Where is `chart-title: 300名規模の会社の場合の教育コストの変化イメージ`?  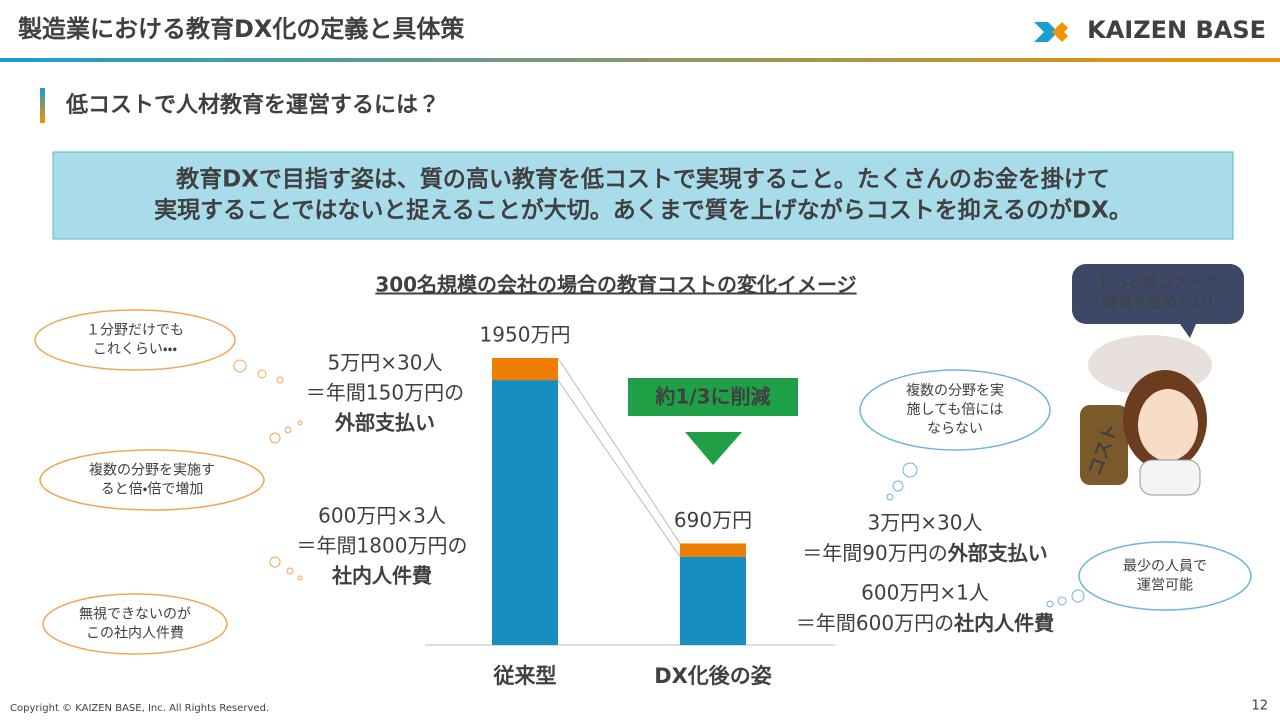 chart-title: 300名規模の会社の場合の教育コストの変化イメージ is located at coordinates (615, 285).